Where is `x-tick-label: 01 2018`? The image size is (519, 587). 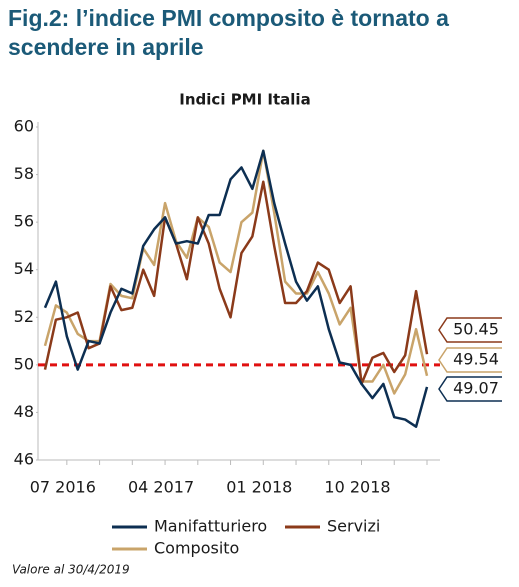 x-tick-label: 01 2018 is located at coordinates (259, 487).